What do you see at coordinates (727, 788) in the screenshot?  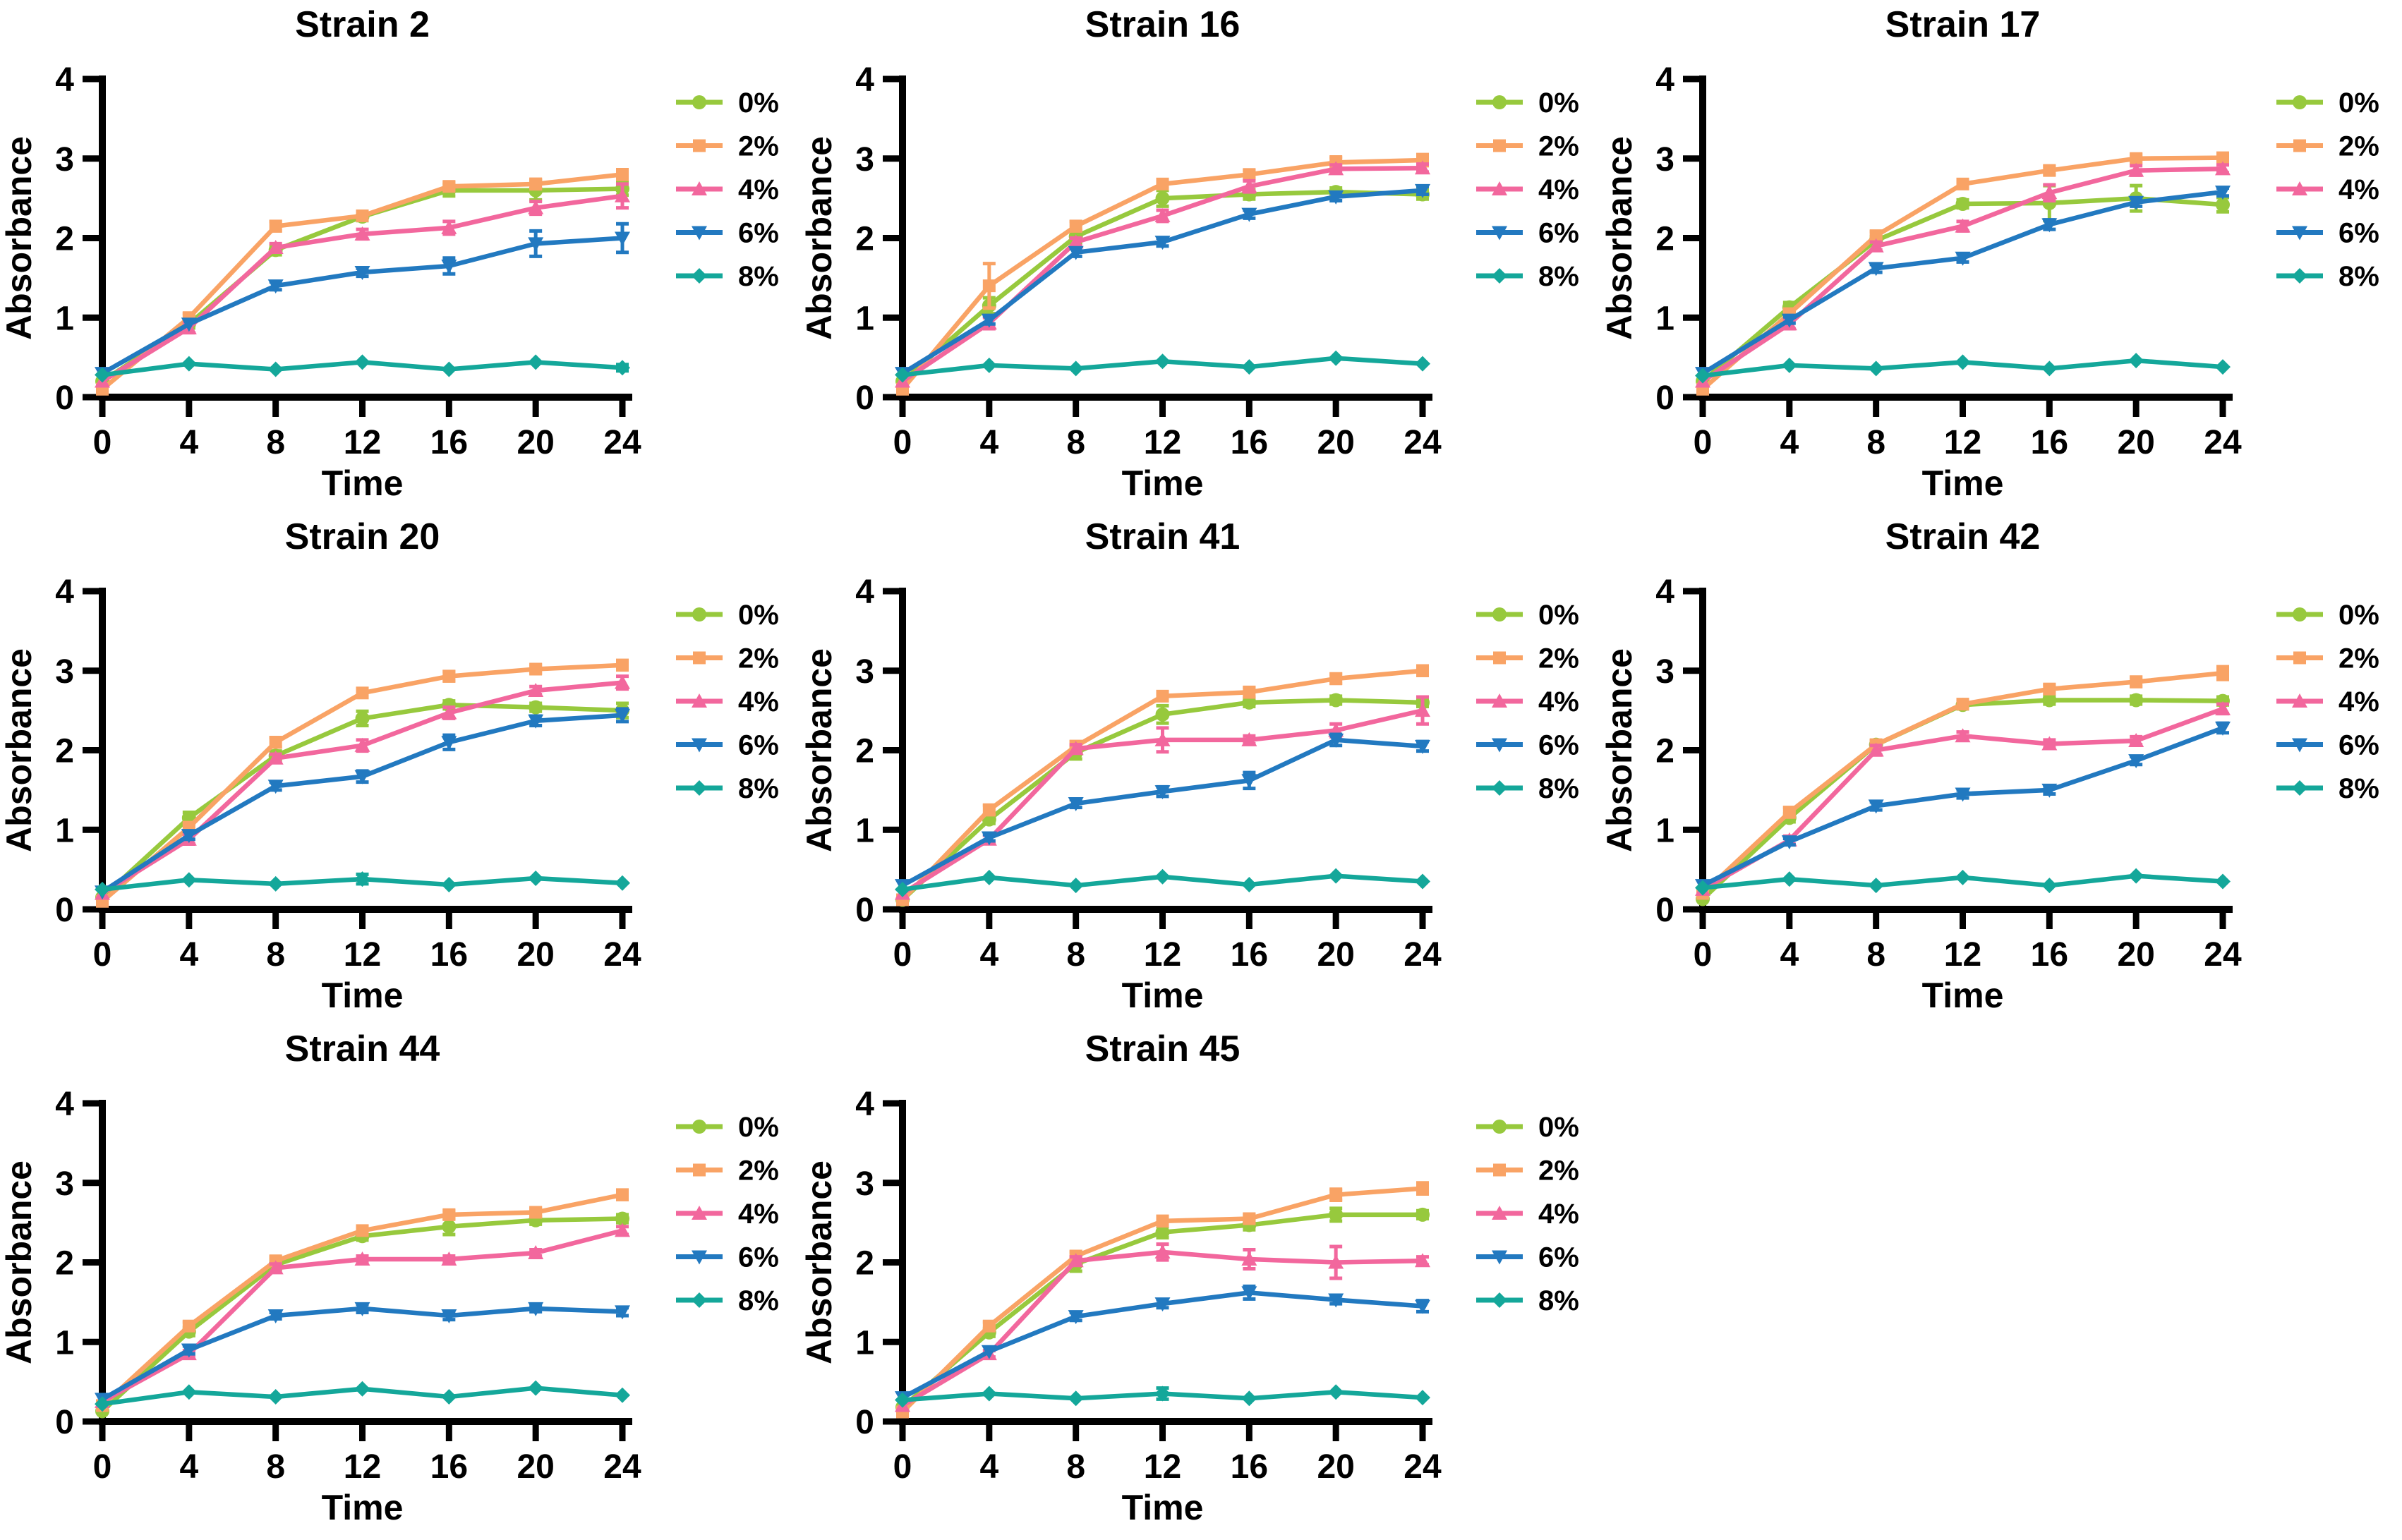 I see `legend-item-8pct: 8%` at bounding box center [727, 788].